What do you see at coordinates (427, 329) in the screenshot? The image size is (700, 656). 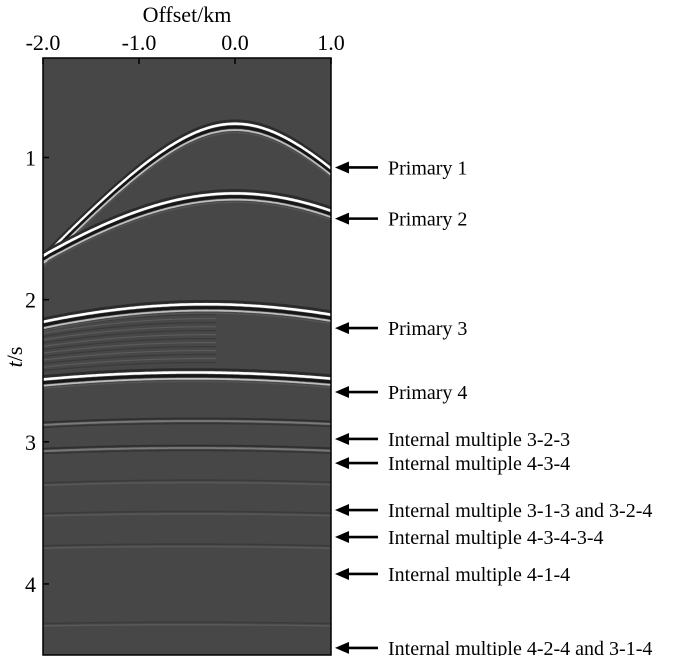 I see `event-label: Primary 3` at bounding box center [427, 329].